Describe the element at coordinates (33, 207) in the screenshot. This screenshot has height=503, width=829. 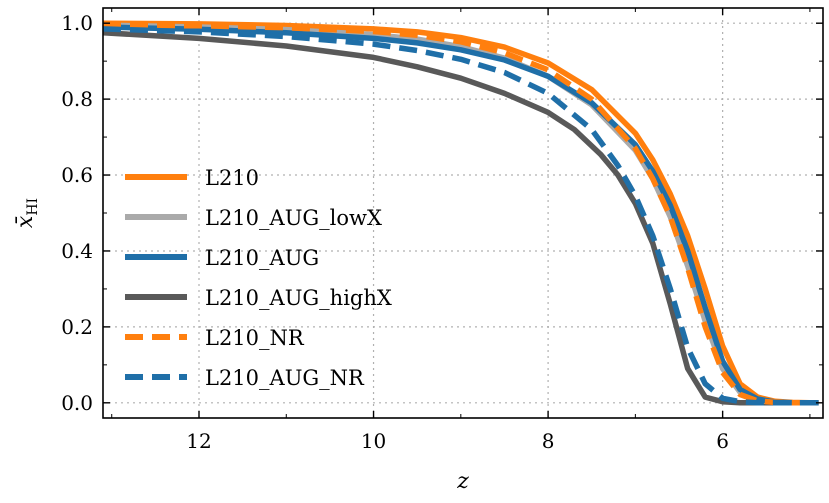
I see `y-axis-label-sub: HI` at that location.